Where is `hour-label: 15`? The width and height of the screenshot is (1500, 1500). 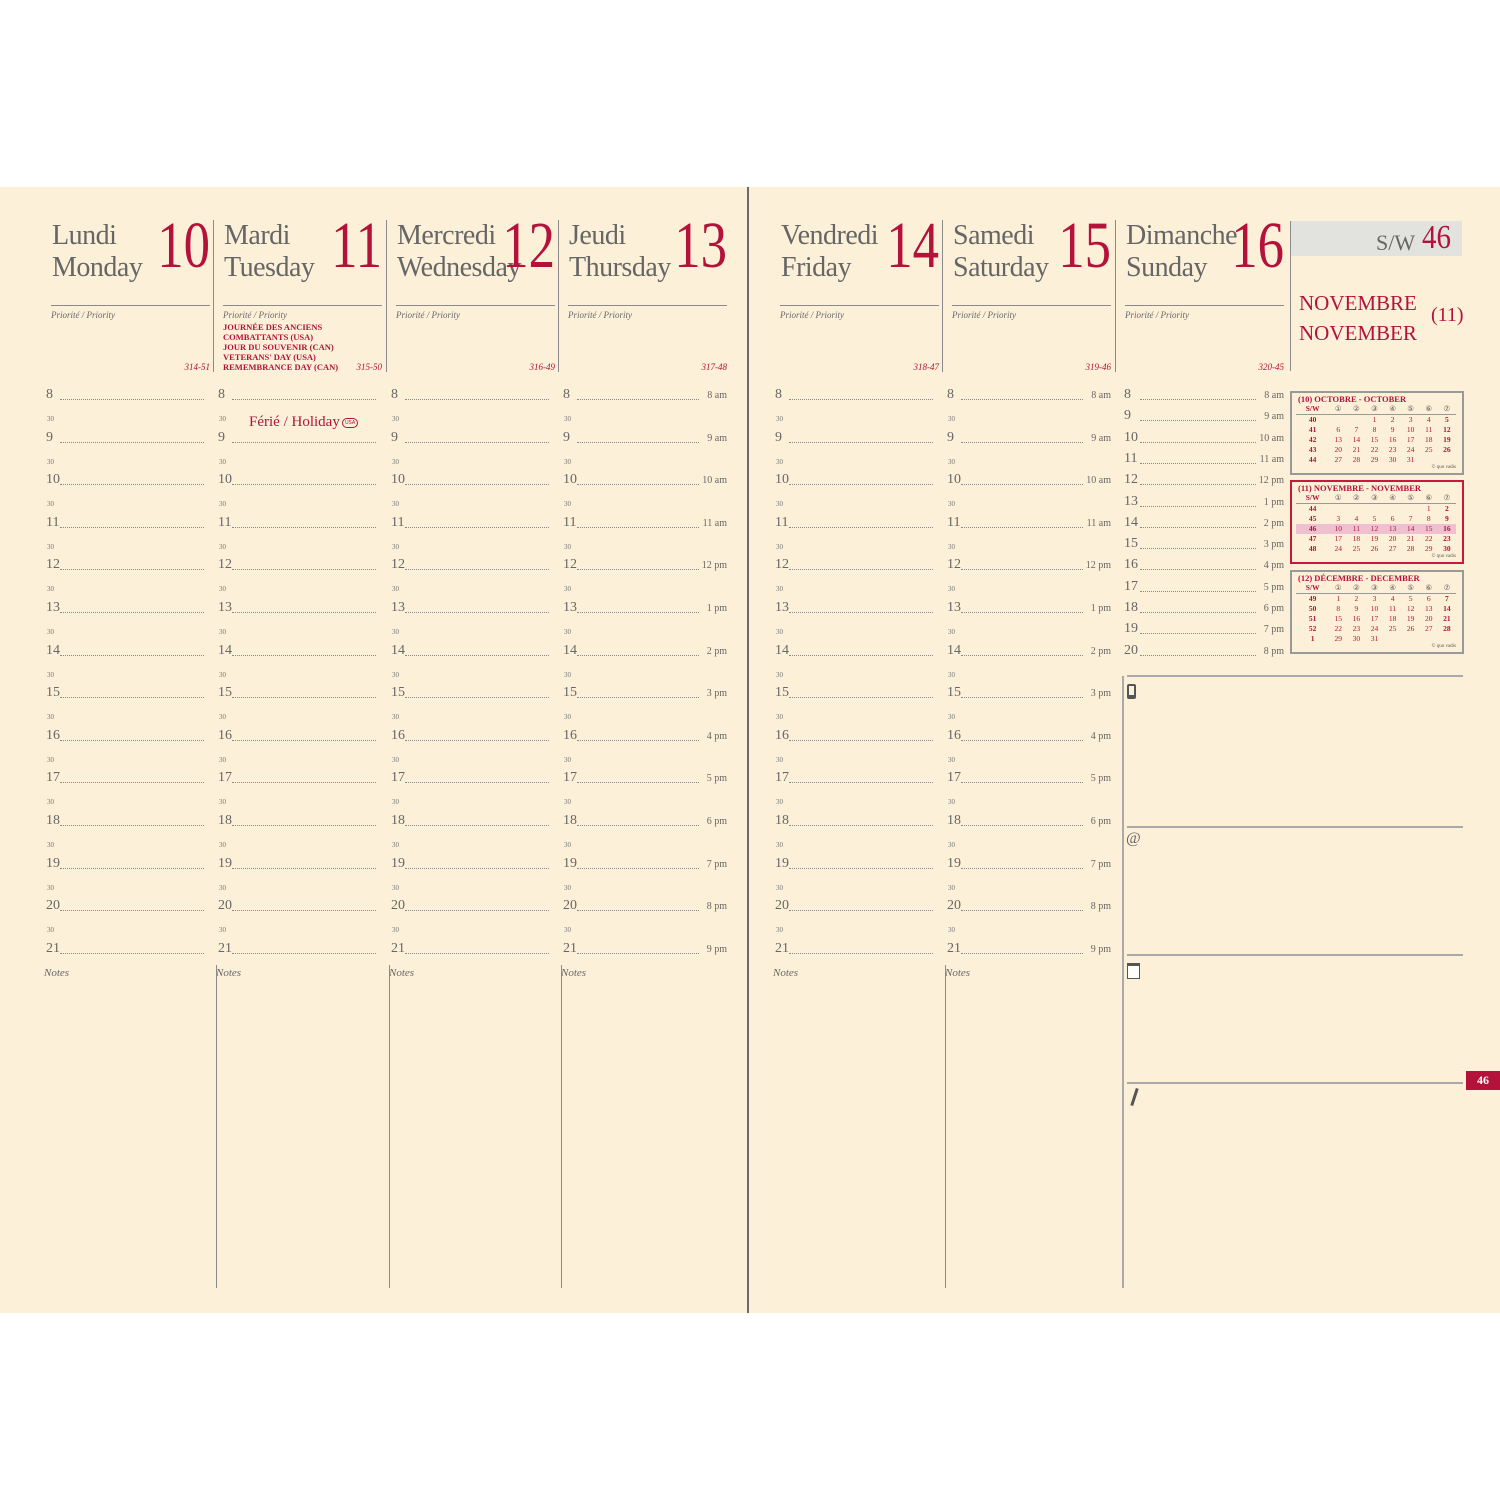
hour-label: 15 is located at coordinates (570, 693).